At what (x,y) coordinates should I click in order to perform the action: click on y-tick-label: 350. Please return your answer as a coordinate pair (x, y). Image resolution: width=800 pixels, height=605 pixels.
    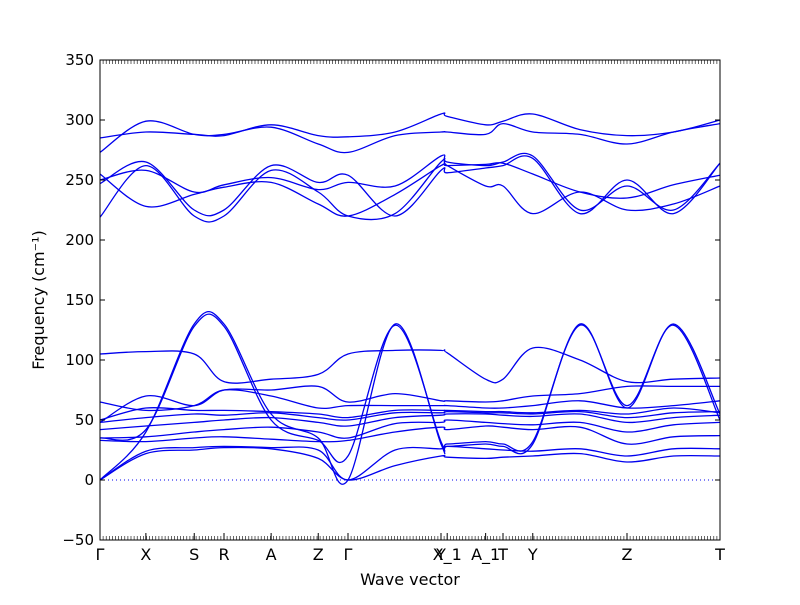
    Looking at the image, I should click on (79, 60).